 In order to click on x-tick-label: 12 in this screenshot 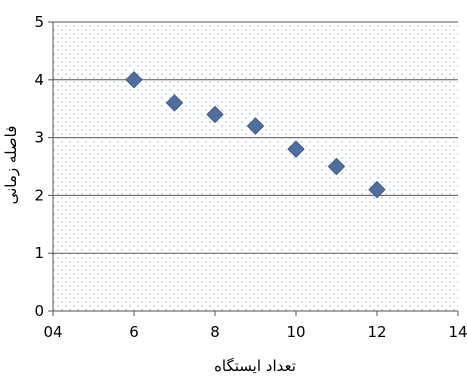, I will do `click(376, 332)`.